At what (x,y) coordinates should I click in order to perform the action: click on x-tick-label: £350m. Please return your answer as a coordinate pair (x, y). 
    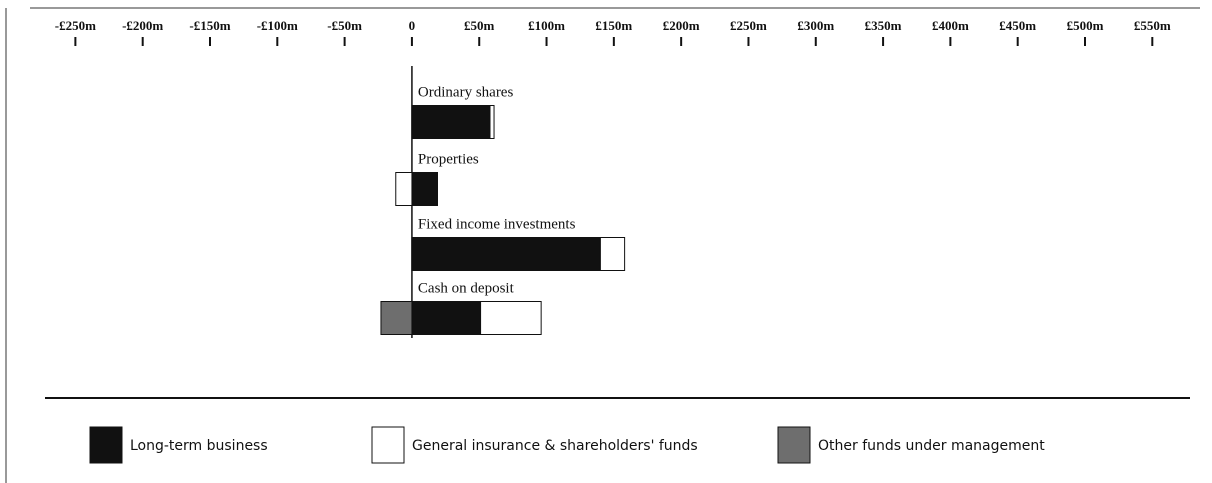
    Looking at the image, I should click on (883, 25).